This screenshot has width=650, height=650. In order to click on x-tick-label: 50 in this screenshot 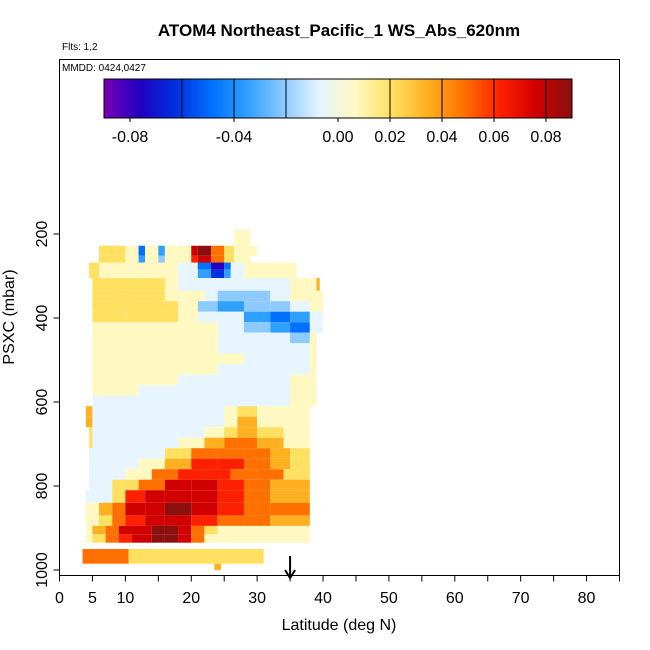, I will do `click(389, 598)`.